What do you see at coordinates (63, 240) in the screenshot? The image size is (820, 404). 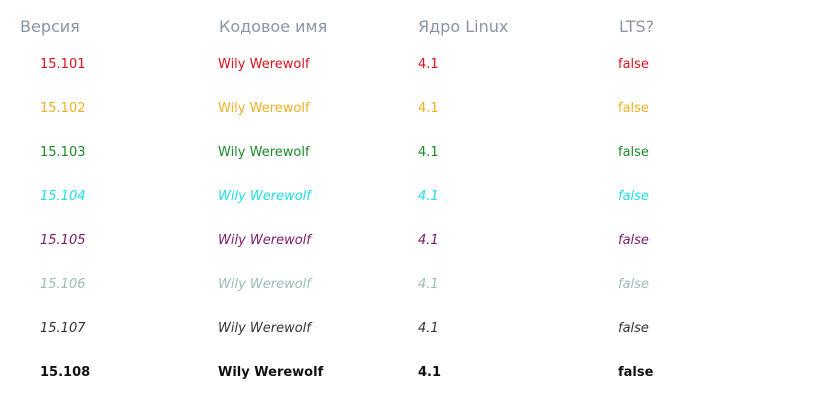 I see `cell-version: 15.105` at bounding box center [63, 240].